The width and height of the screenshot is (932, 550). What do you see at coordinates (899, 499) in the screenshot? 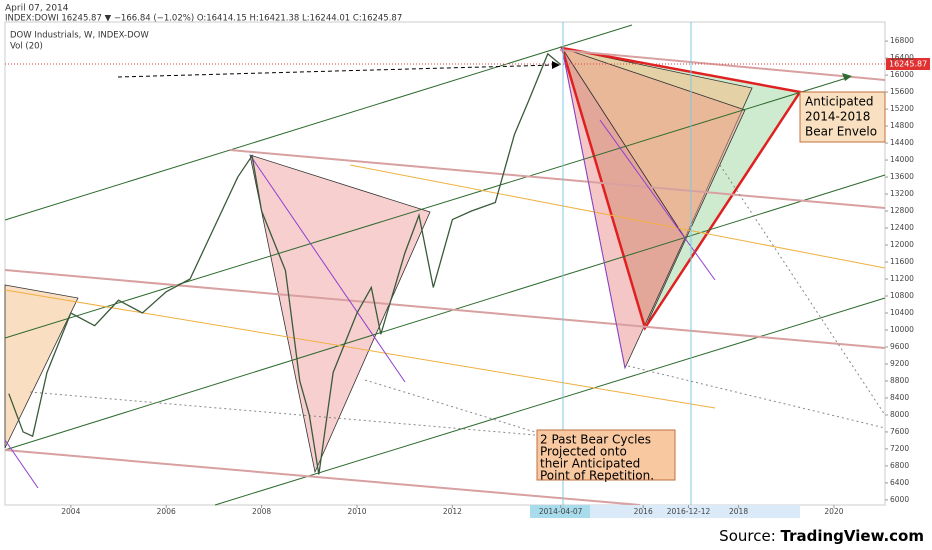
I see `y-tick-label: 6000` at bounding box center [899, 499].